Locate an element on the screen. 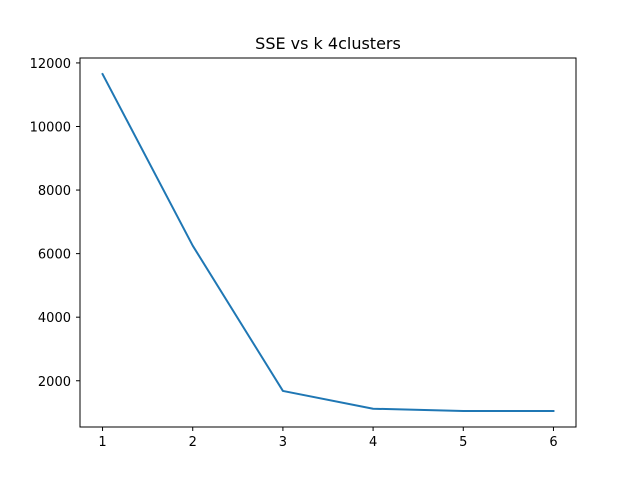 The width and height of the screenshot is (640, 484). x-tick-label: 2 is located at coordinates (193, 442).